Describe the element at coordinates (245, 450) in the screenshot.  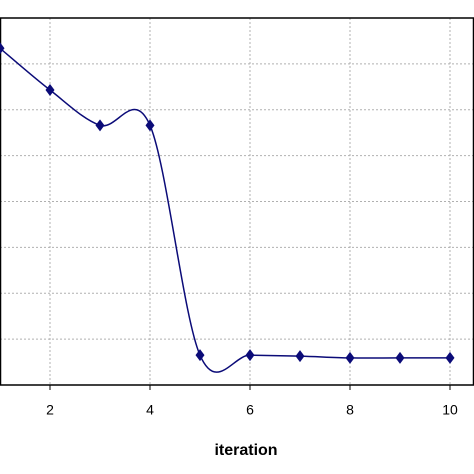
I see `x-axis-label: iteration` at that location.